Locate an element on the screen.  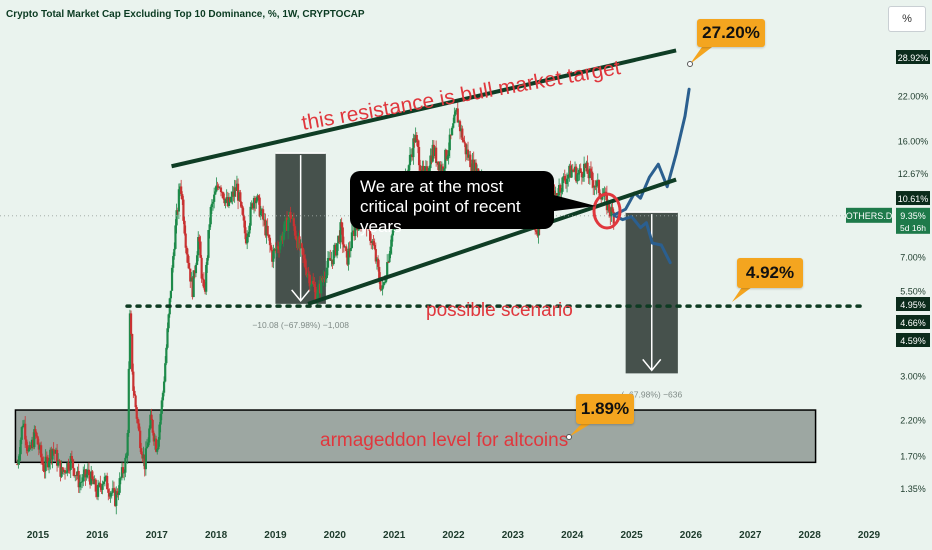
x-tick-label: 2025 is located at coordinates (631, 535).